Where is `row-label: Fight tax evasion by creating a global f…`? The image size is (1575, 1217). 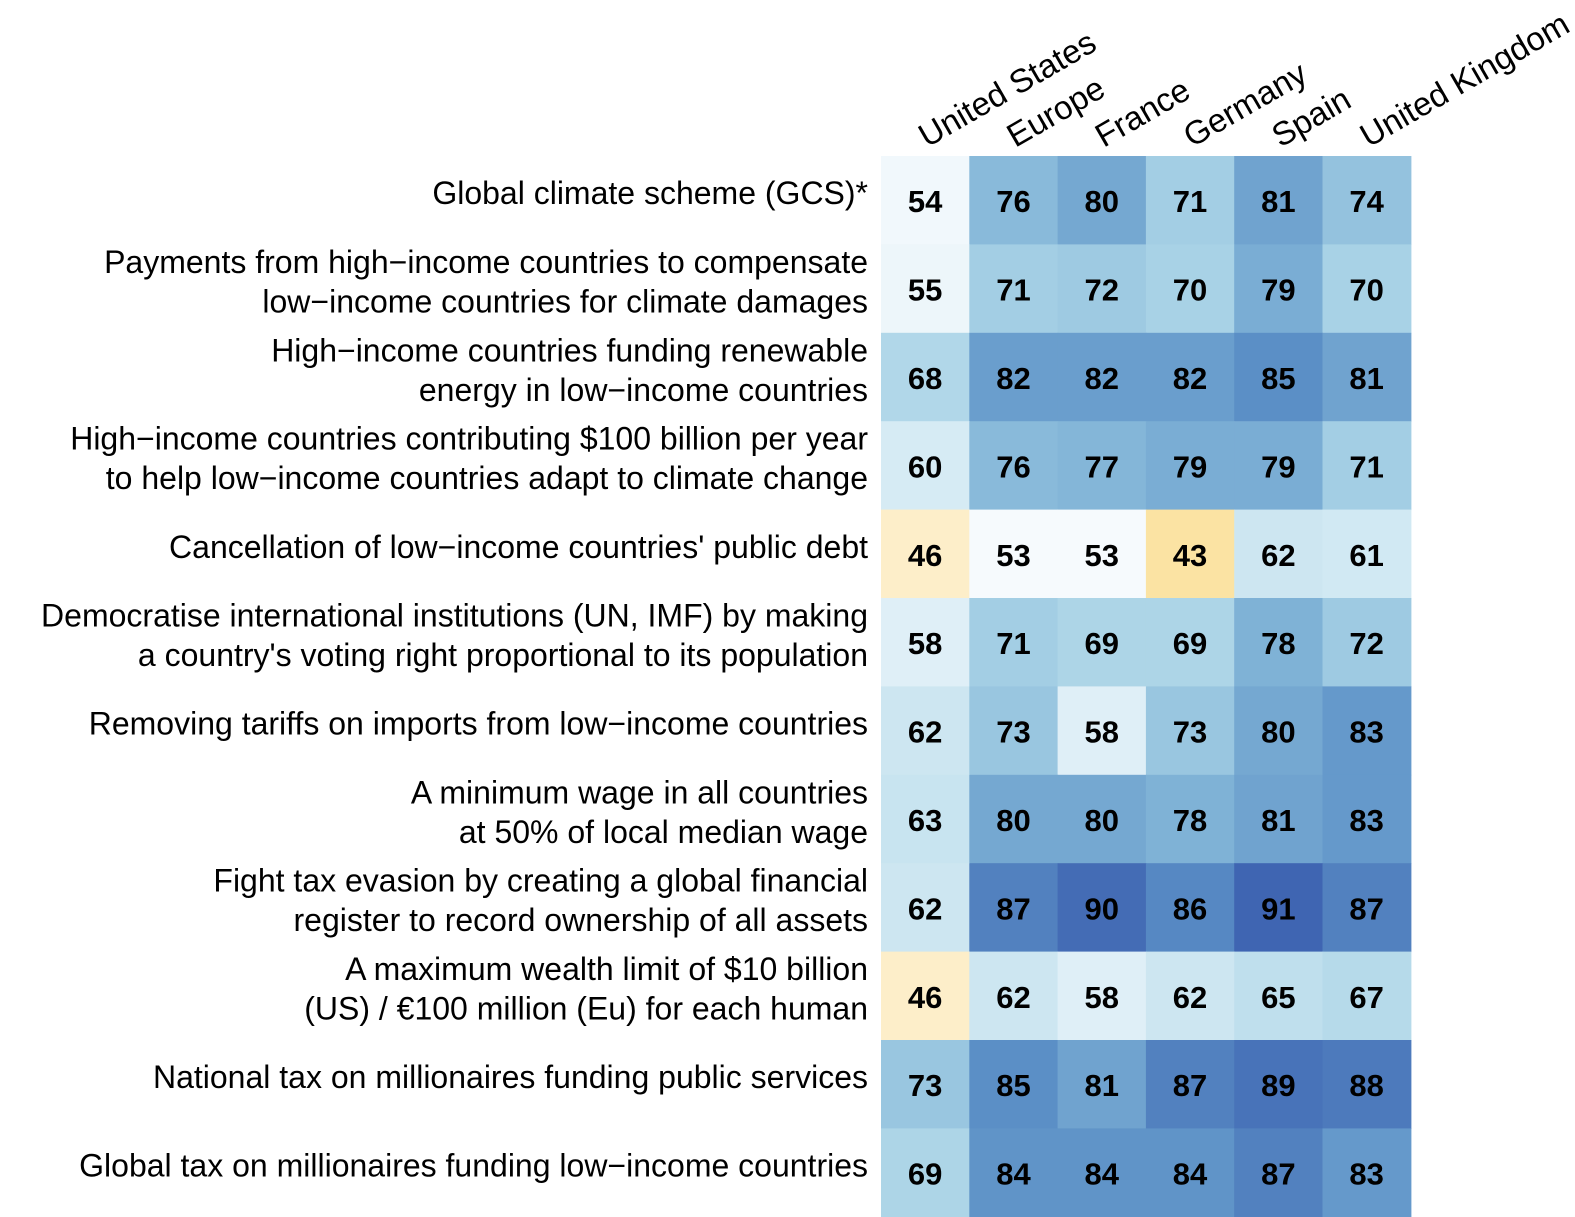
row-label: Fight tax evasion by creating a global f… is located at coordinates (540, 881).